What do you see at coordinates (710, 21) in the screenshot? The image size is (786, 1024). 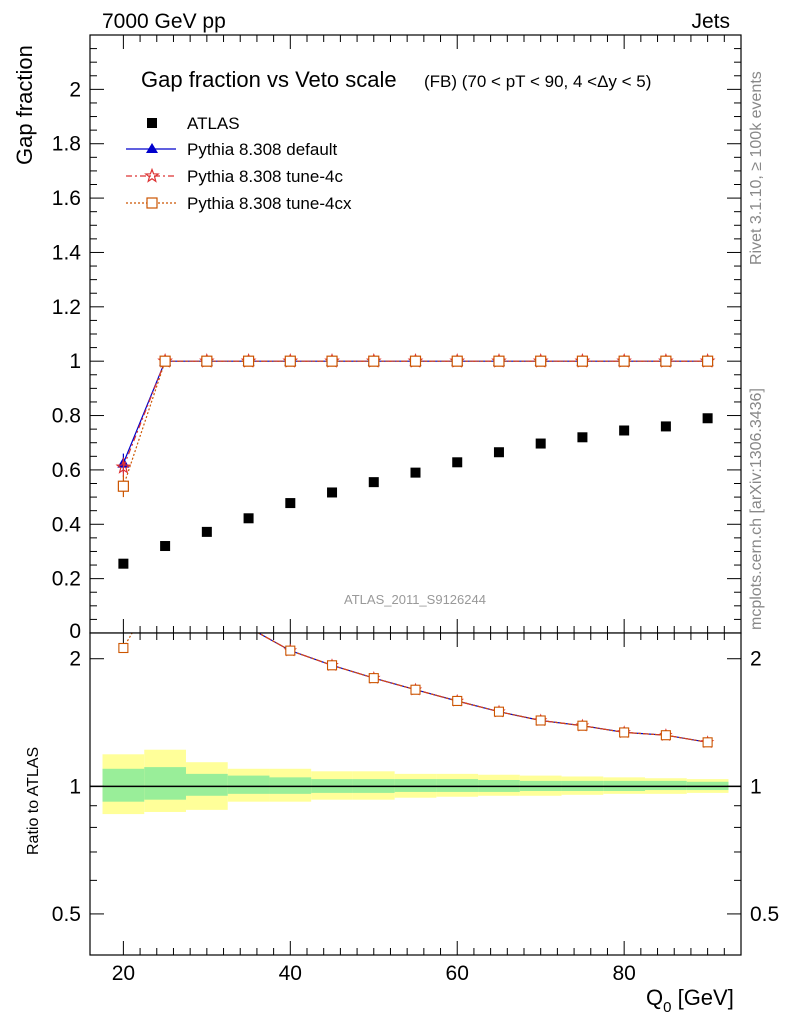 I see `header-right: Jets` at bounding box center [710, 21].